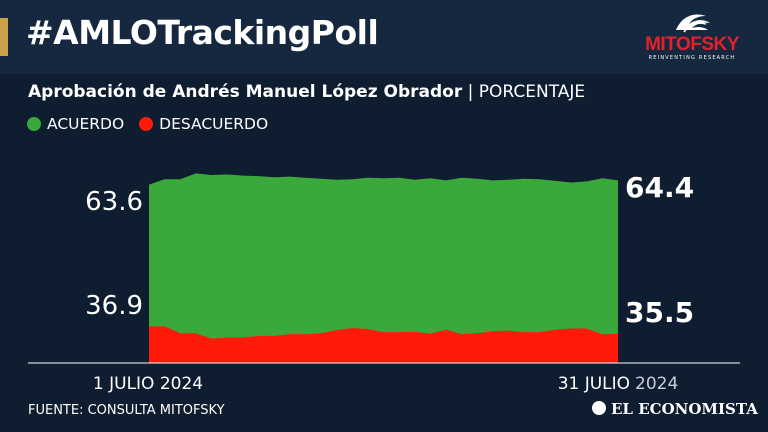  I want to click on start-value-acuerdo: 63.6, so click(114, 202).